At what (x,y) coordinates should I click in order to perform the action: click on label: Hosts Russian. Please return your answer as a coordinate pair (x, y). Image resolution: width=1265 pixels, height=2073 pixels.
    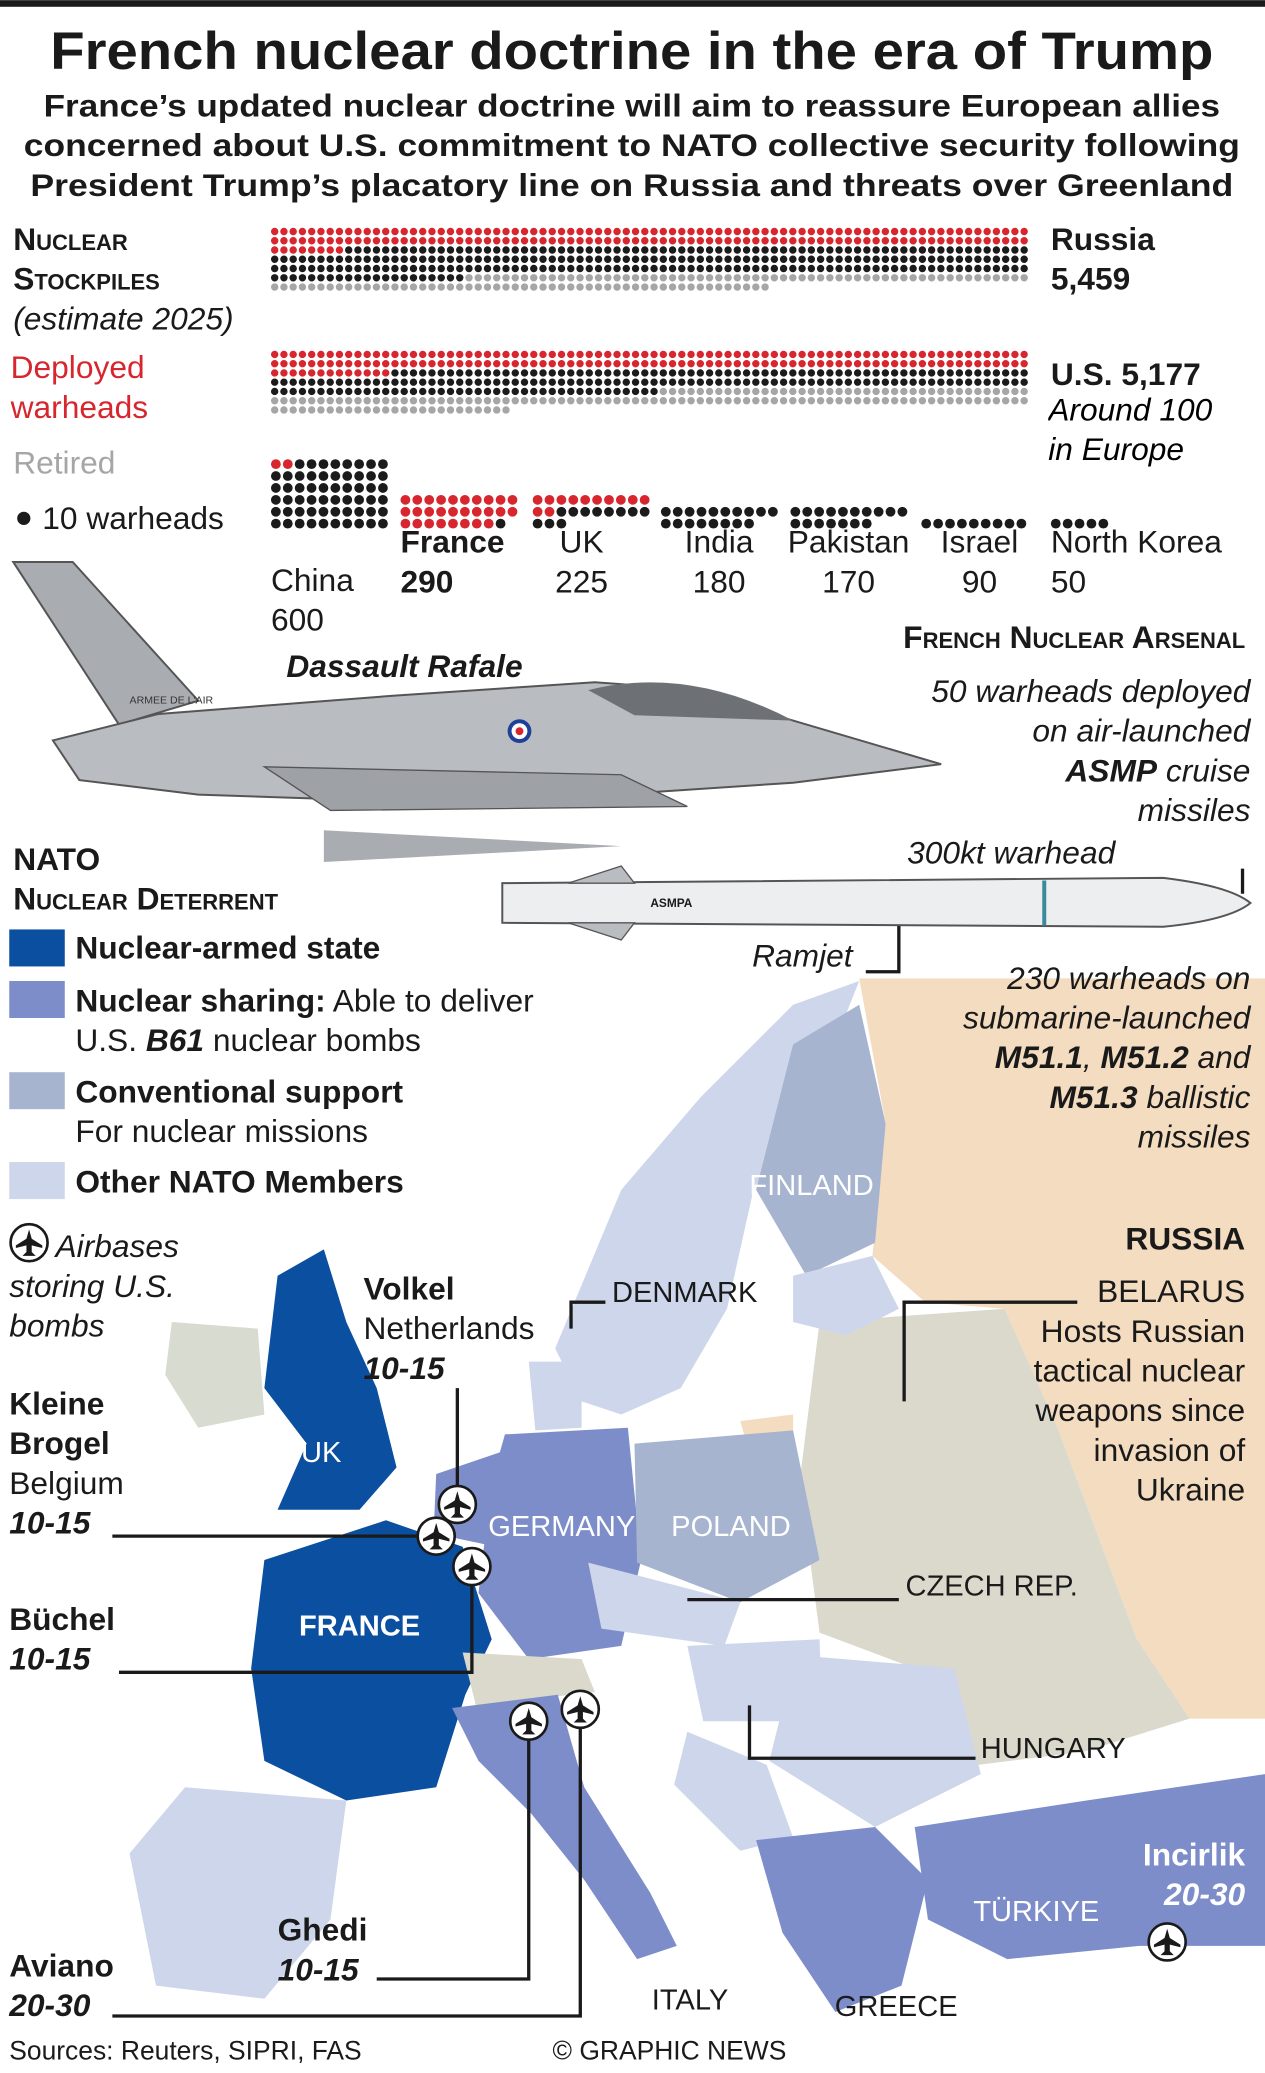
    Looking at the image, I should click on (1143, 1331).